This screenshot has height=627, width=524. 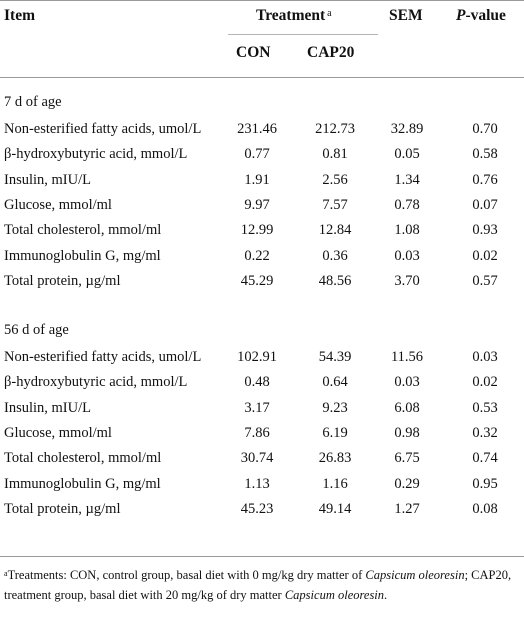 What do you see at coordinates (407, 179) in the screenshot?
I see `cell-sem: 1.34` at bounding box center [407, 179].